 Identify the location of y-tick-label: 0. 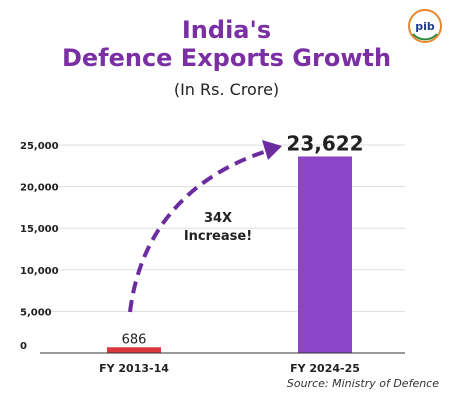
(23, 346).